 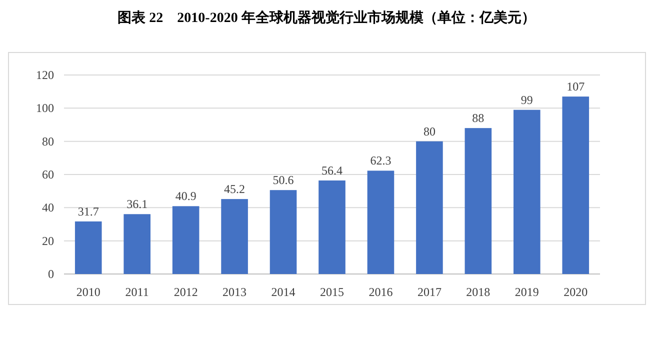 What do you see at coordinates (478, 118) in the screenshot?
I see `data-label: 88` at bounding box center [478, 118].